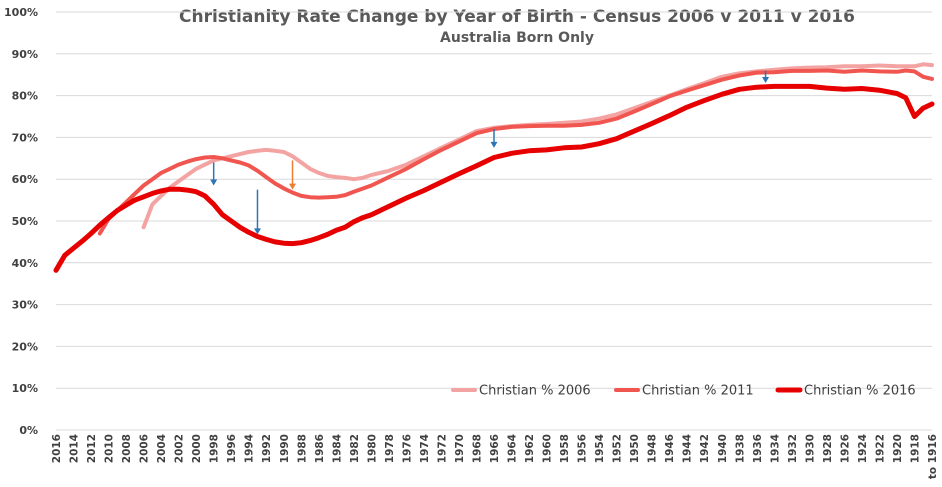  I want to click on x-tick-label: 1938, so click(740, 448).